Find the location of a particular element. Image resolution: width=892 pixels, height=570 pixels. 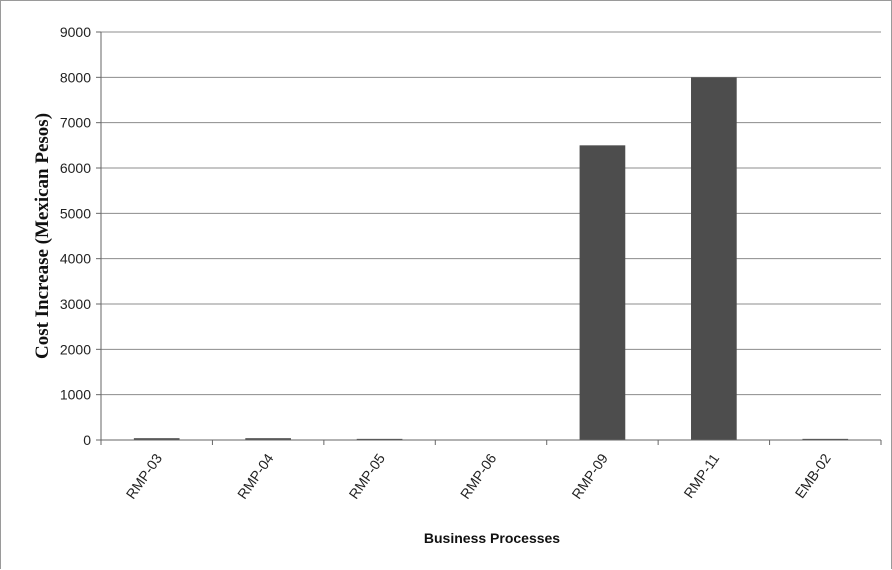

x-tick-label: RMP-04 is located at coordinates (255, 475).